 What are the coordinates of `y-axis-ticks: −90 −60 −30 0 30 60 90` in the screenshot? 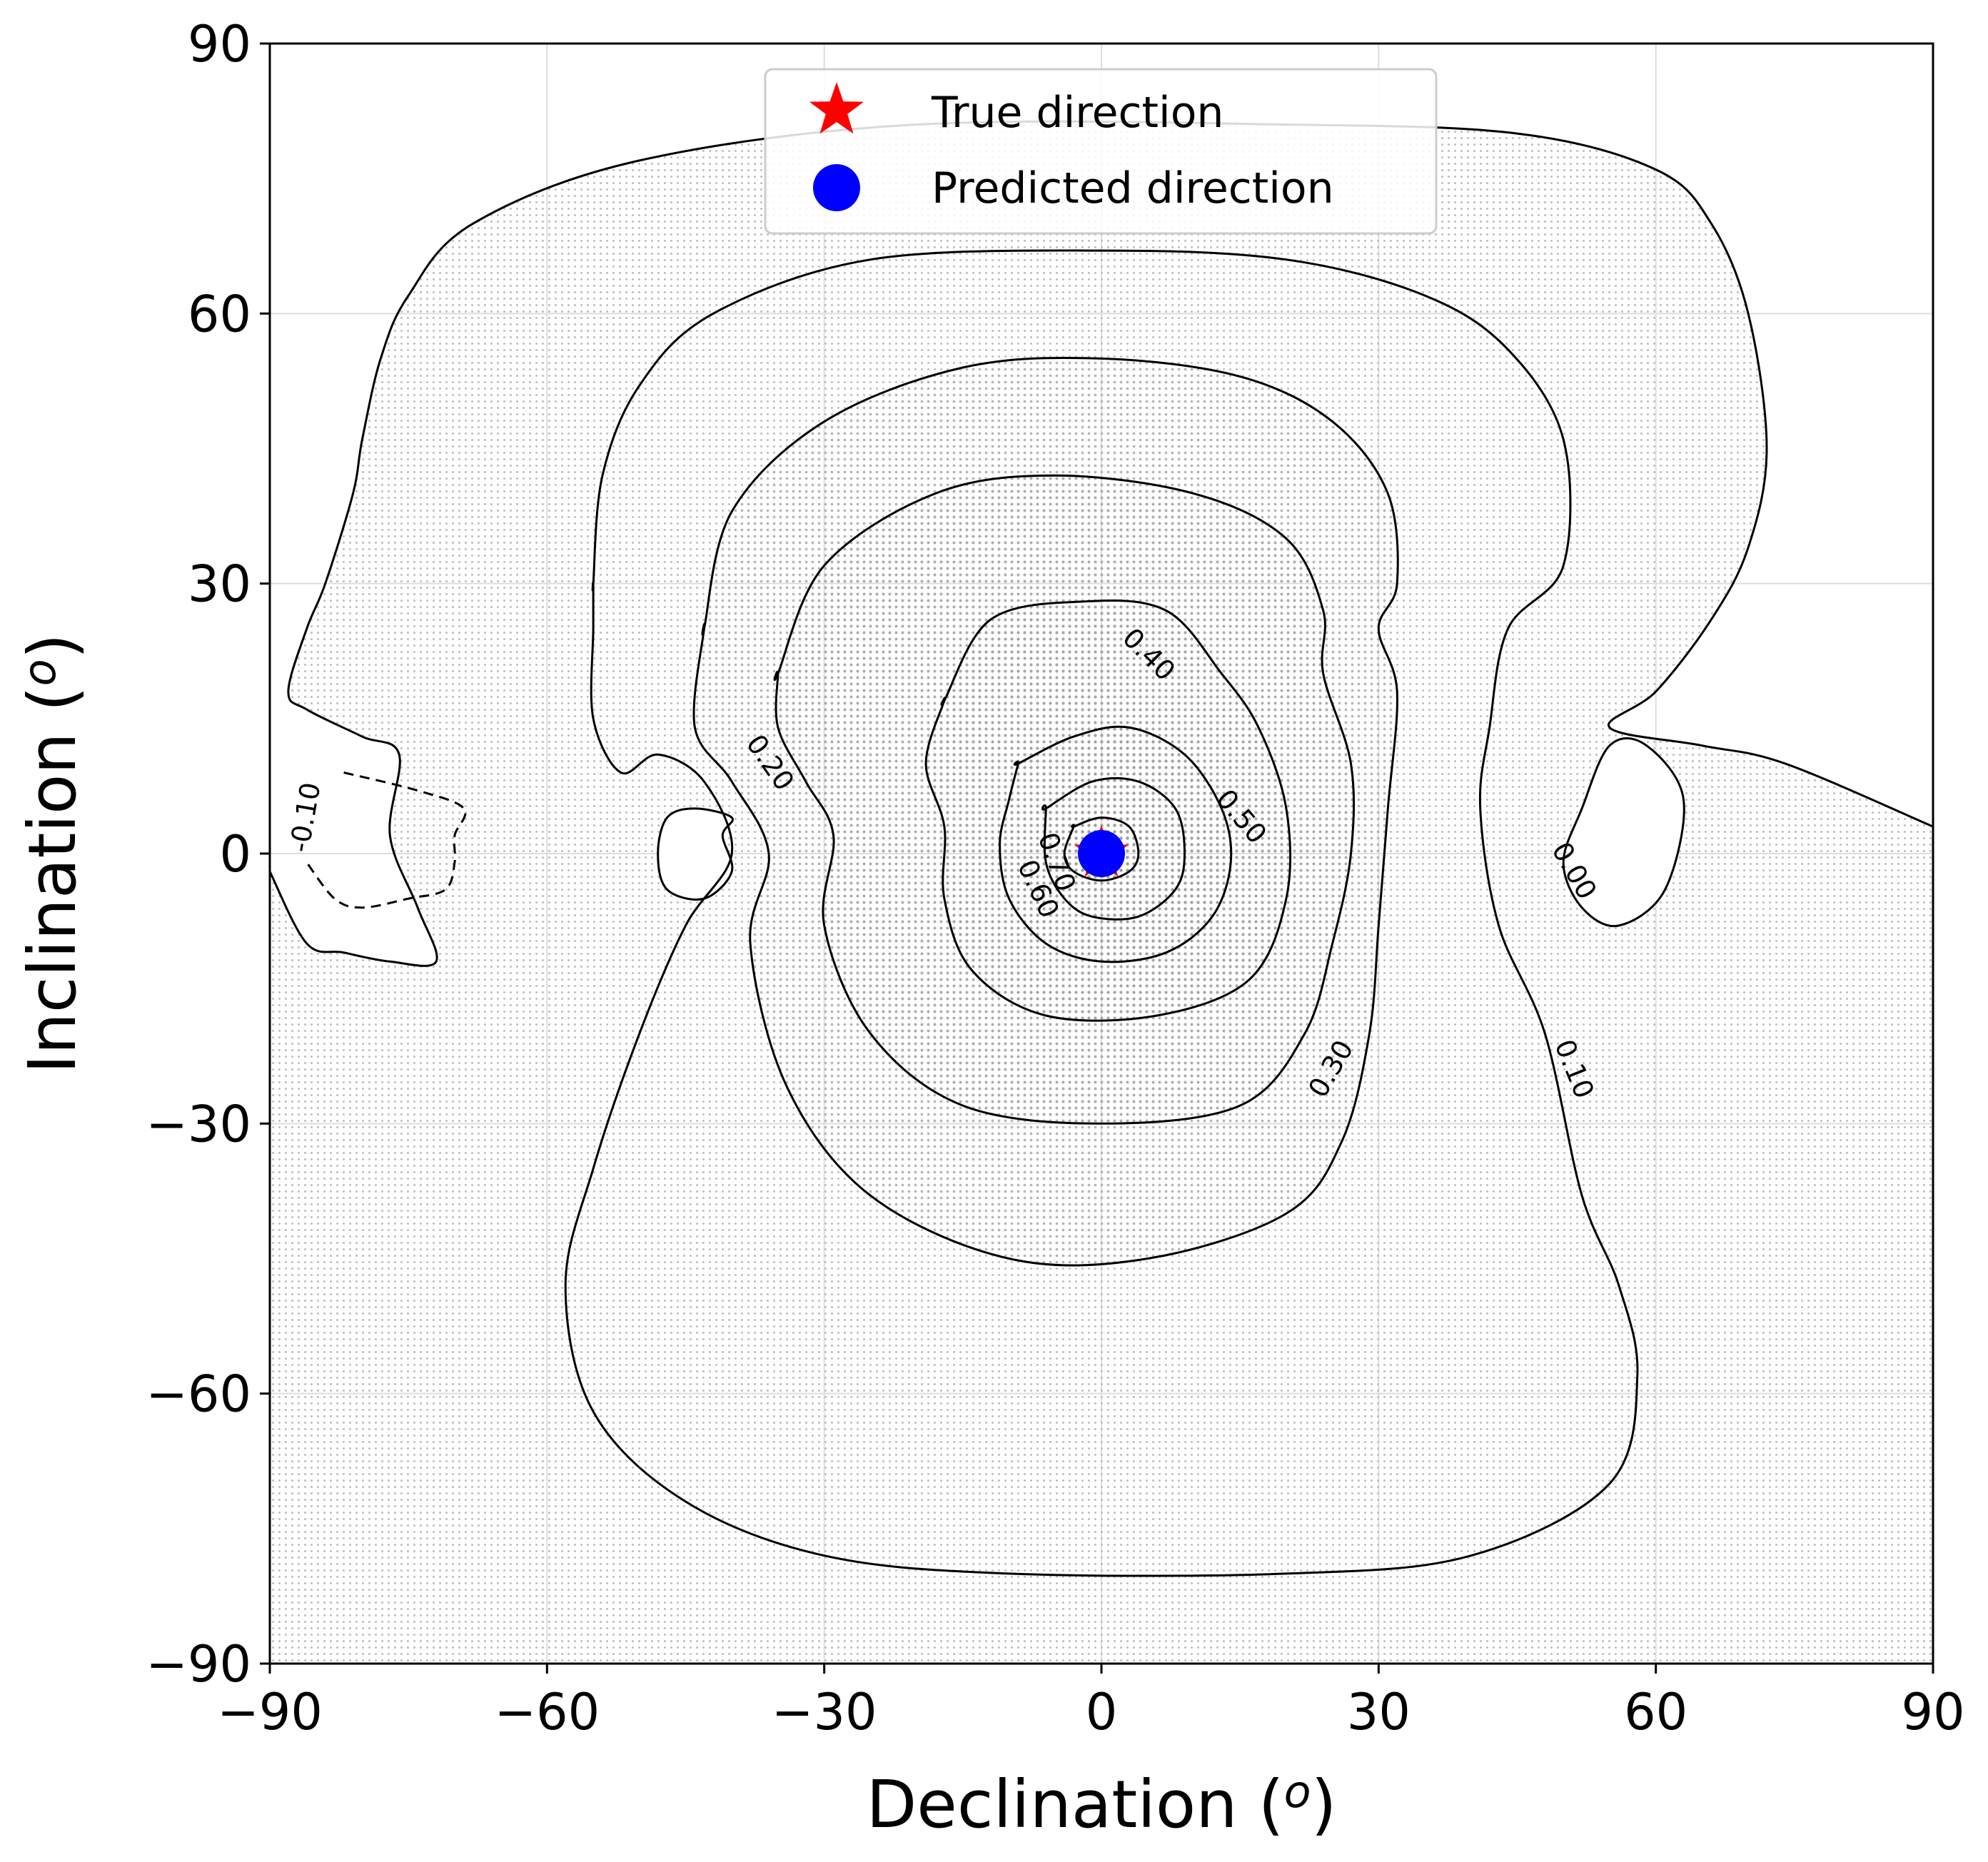 It's located at (208, 855).